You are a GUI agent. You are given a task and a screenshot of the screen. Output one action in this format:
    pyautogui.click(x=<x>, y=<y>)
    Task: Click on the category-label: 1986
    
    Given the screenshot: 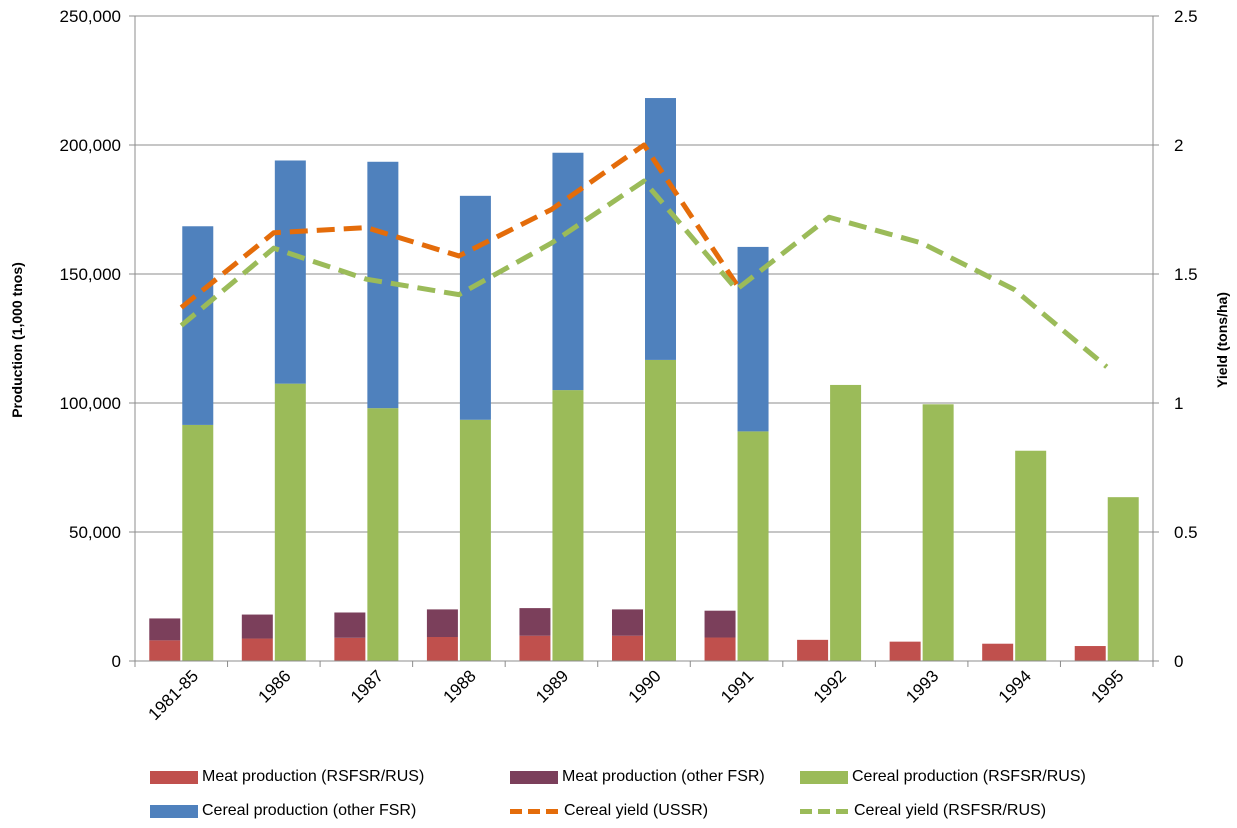 What is the action you would take?
    pyautogui.click(x=274, y=686)
    